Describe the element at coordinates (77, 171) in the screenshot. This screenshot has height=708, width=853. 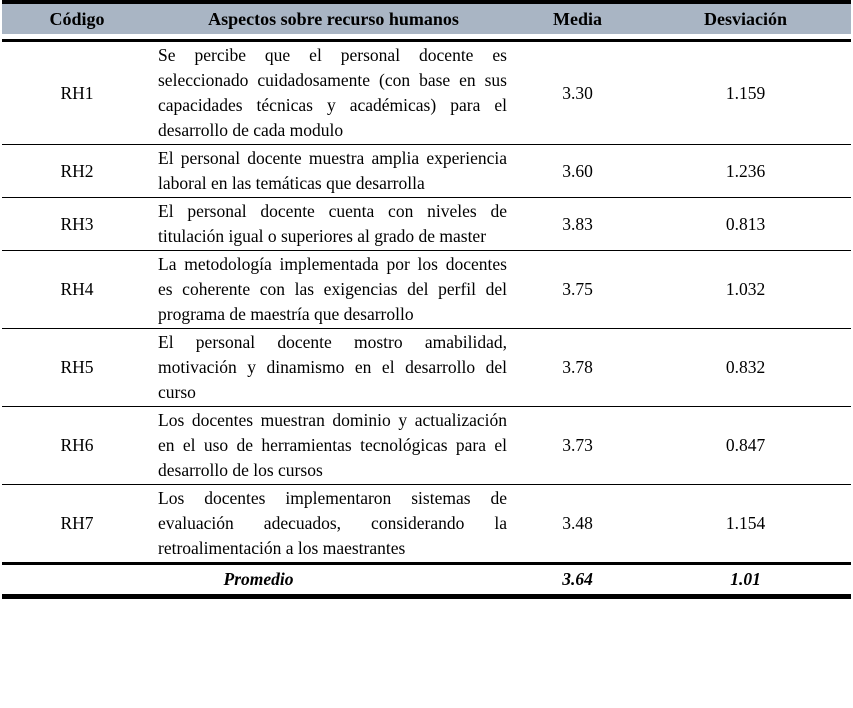
I see `row-code: RH2` at that location.